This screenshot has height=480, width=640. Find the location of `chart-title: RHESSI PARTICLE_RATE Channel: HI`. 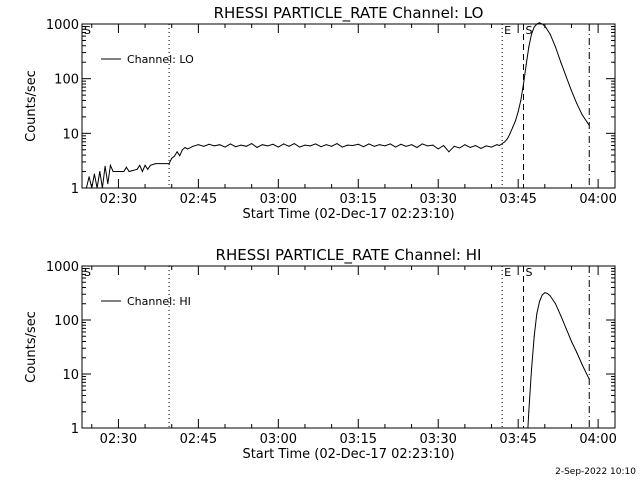

chart-title: RHESSI PARTICLE_RATE Channel: HI is located at coordinates (349, 255).